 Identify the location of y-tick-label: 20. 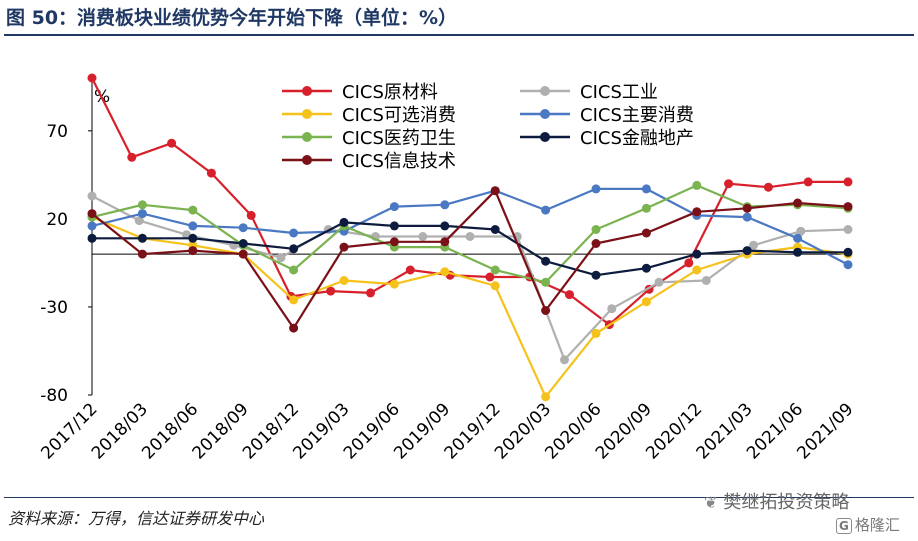
(57, 220).